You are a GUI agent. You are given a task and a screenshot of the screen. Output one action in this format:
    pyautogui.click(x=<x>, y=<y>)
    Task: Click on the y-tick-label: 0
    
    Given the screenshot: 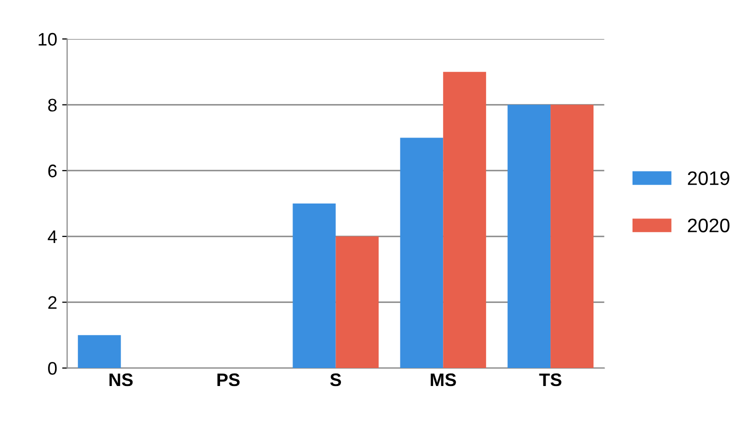 What is the action you would take?
    pyautogui.click(x=52, y=368)
    